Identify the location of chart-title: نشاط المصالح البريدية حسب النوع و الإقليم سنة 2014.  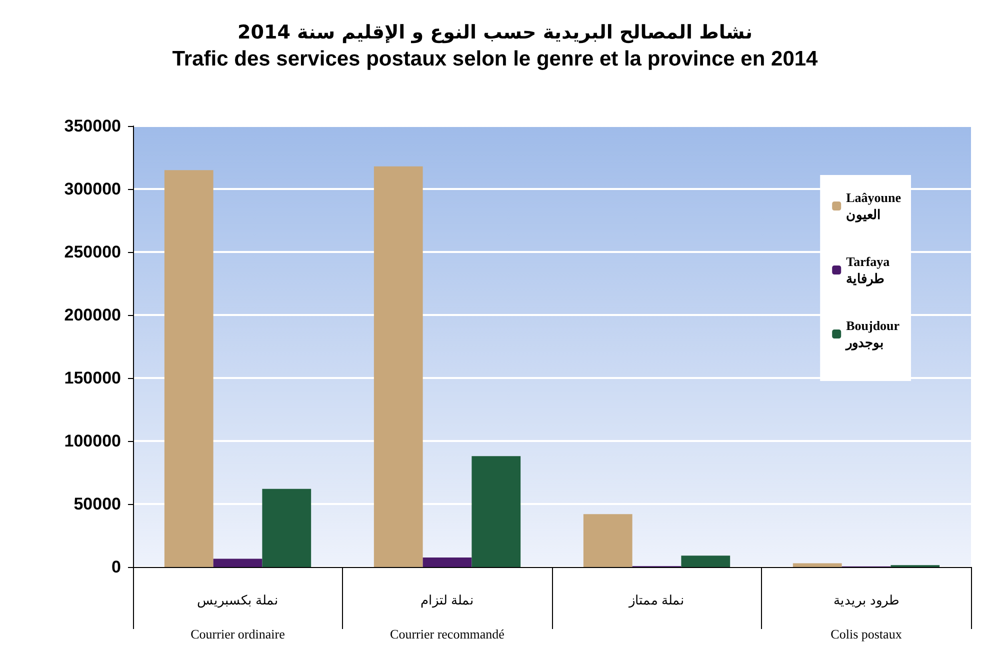
(495, 33).